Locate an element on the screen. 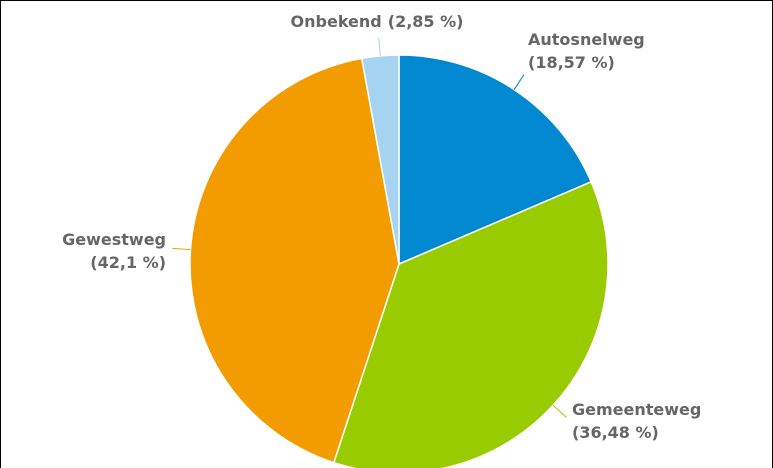  value-label: (2,85 %) is located at coordinates (426, 21).